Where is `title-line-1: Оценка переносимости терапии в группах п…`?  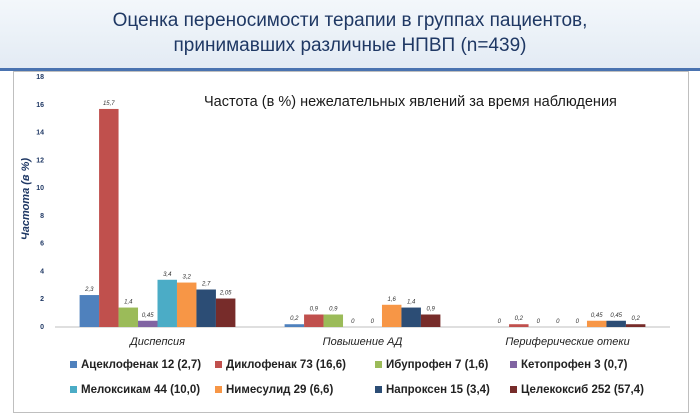 title-line-1: Оценка переносимости терапии в группах п… is located at coordinates (350, 20).